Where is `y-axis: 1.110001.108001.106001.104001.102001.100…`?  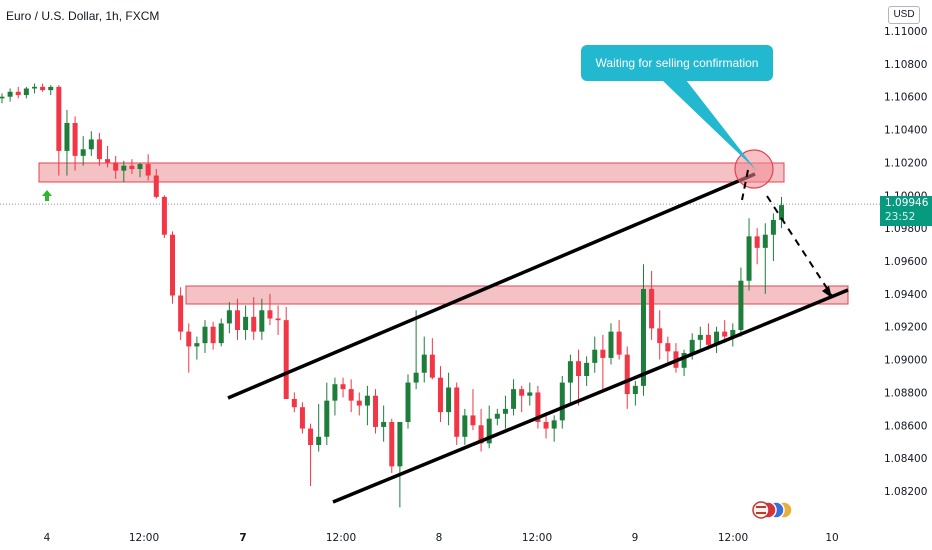 y-axis: 1.110001.108001.106001.104001.102001.100… is located at coordinates (905, 262).